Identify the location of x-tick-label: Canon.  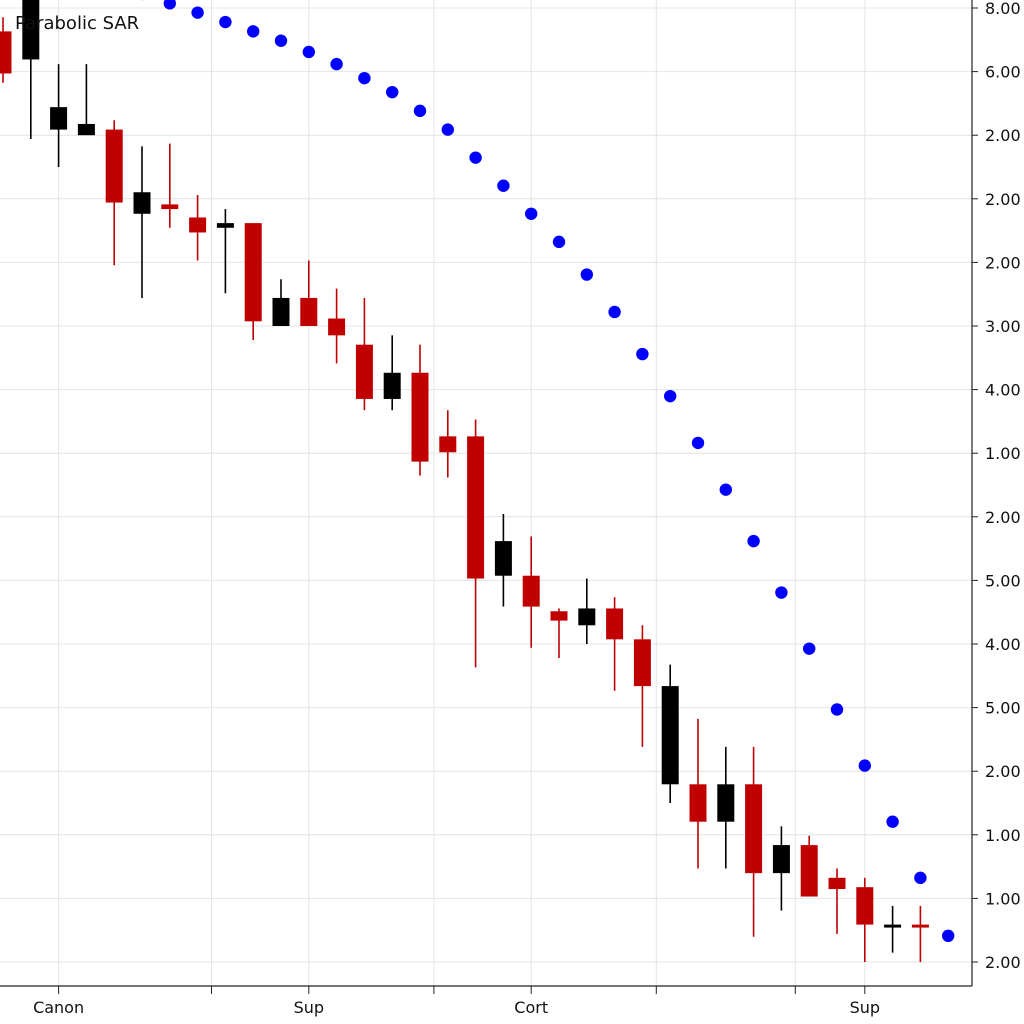
(58, 1007).